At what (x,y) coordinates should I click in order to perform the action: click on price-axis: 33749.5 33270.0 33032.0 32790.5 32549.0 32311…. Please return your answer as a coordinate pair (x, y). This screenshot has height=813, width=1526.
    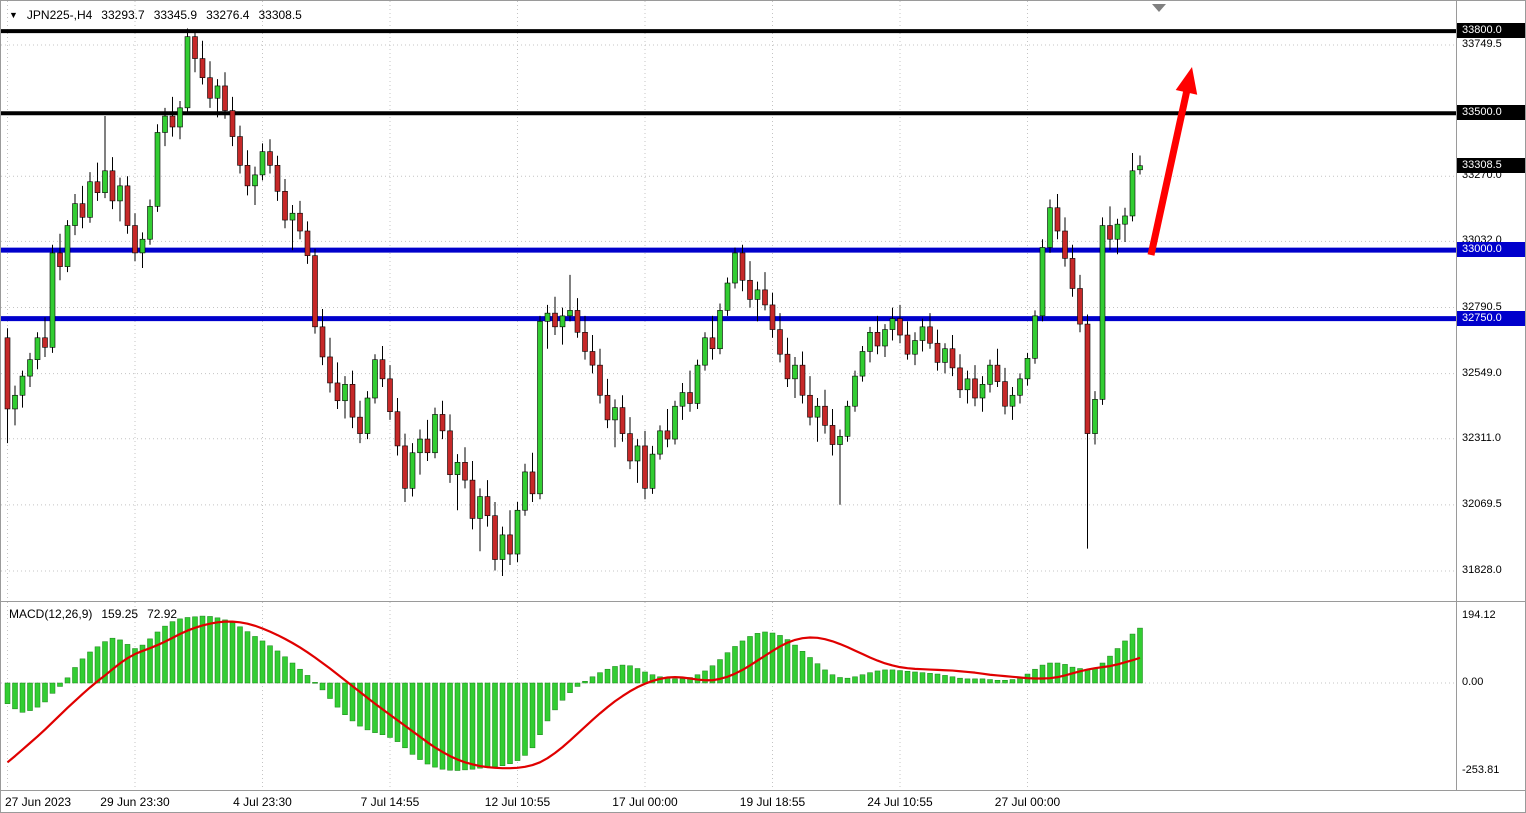
    Looking at the image, I should click on (1491, 395).